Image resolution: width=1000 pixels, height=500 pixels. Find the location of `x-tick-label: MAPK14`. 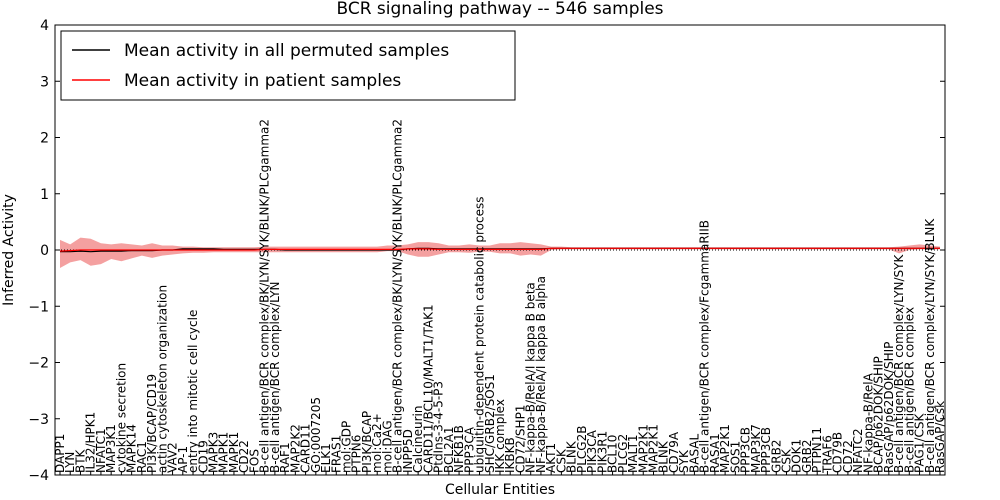

x-tick-label: MAPK14 is located at coordinates (132, 448).